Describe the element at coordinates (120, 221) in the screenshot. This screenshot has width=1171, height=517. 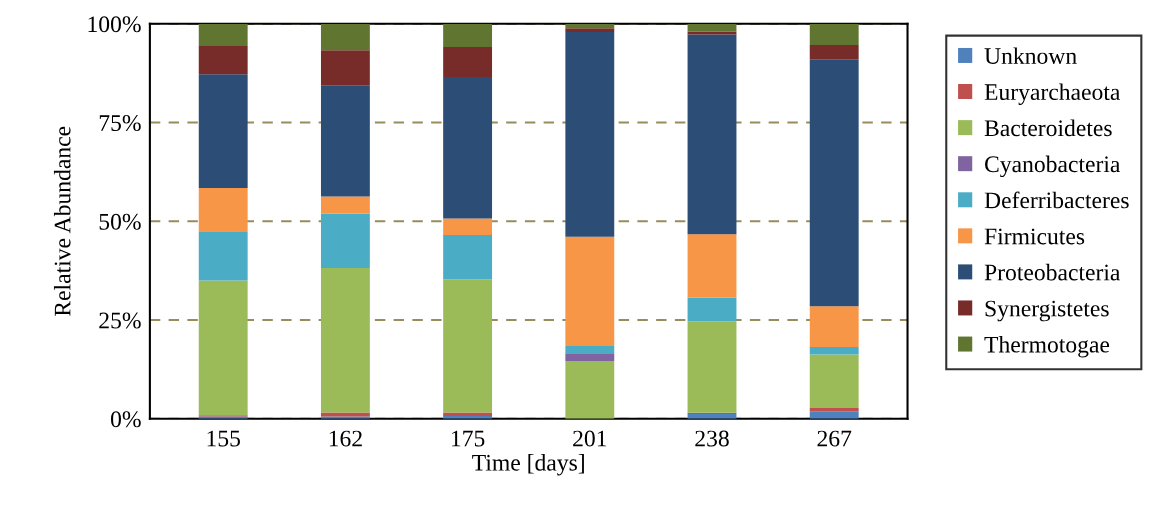
I see `y-tick-label: 50%` at that location.